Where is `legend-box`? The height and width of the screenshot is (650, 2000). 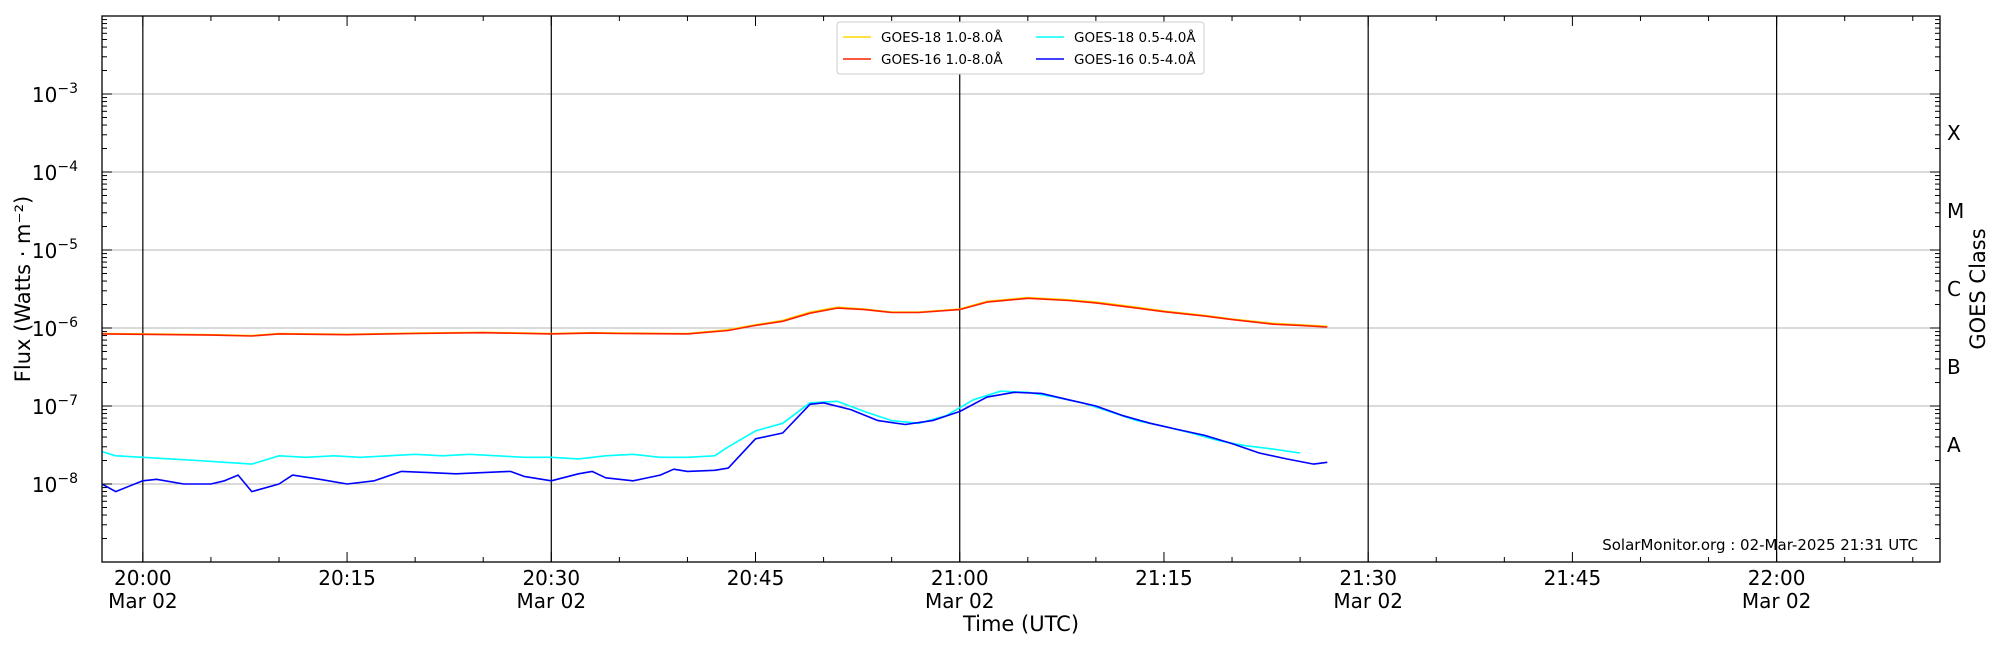
legend-box is located at coordinates (1020, 48).